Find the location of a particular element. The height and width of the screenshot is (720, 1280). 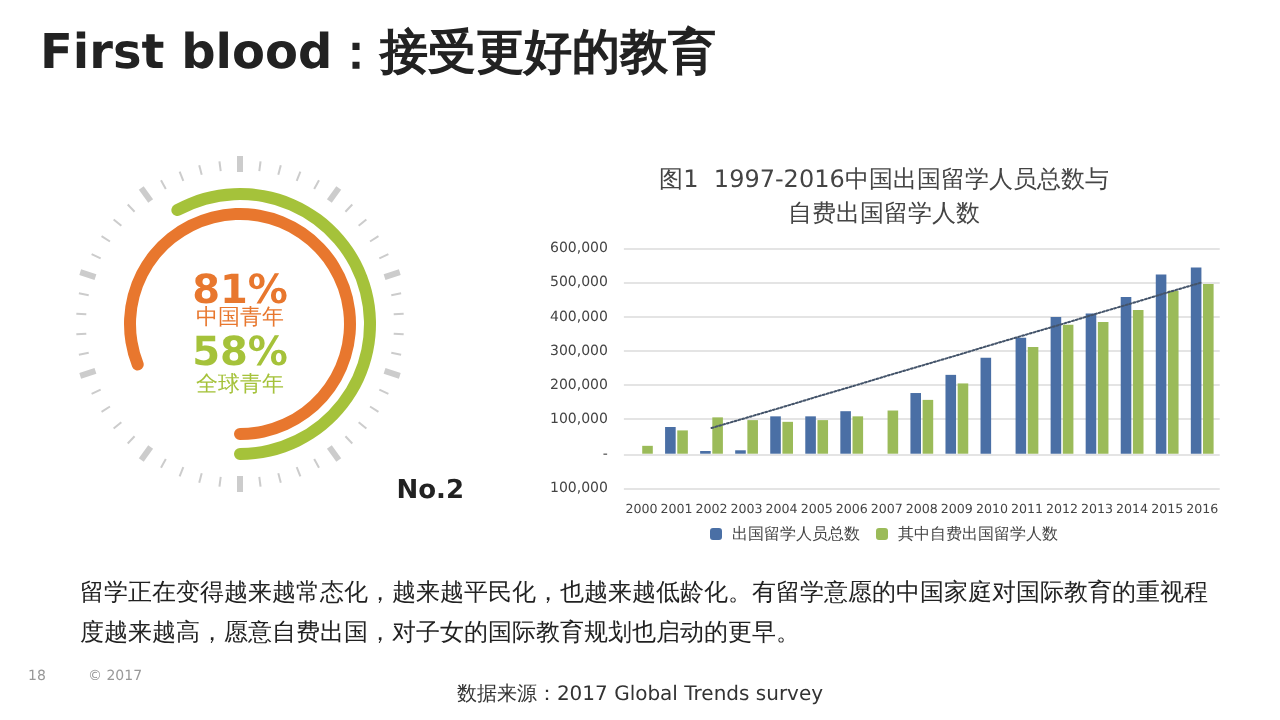

chart-title: 图1 1997-2016中国出国留学人员总数与自费出国留学人数 is located at coordinates (884, 196).